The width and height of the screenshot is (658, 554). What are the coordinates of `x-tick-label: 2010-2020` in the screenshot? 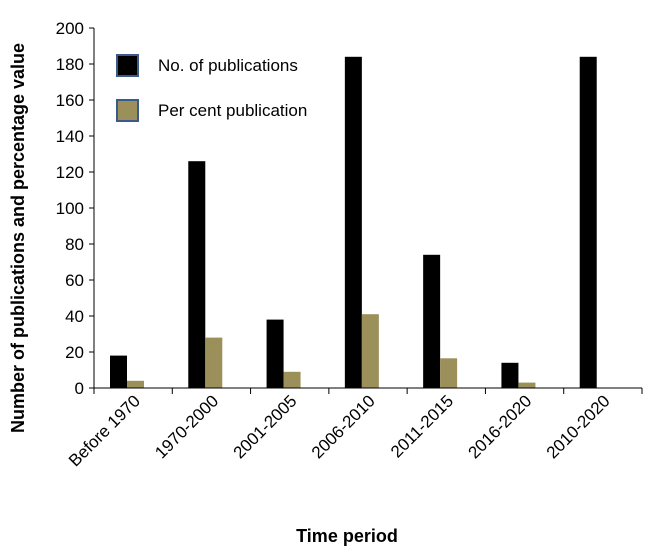 It's located at (578, 426).